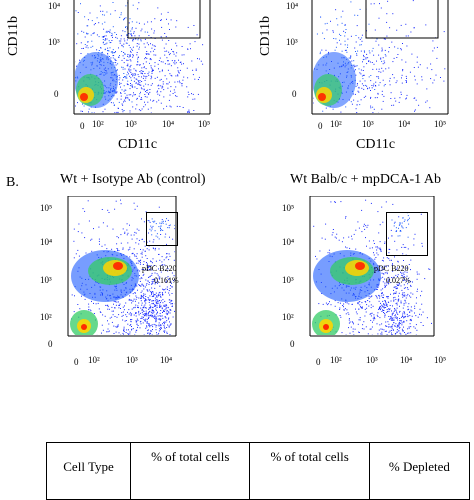 The image size is (474, 500). What do you see at coordinates (46, 280) in the screenshot?
I see `panel-b-left-ytick: 10³` at bounding box center [46, 280].